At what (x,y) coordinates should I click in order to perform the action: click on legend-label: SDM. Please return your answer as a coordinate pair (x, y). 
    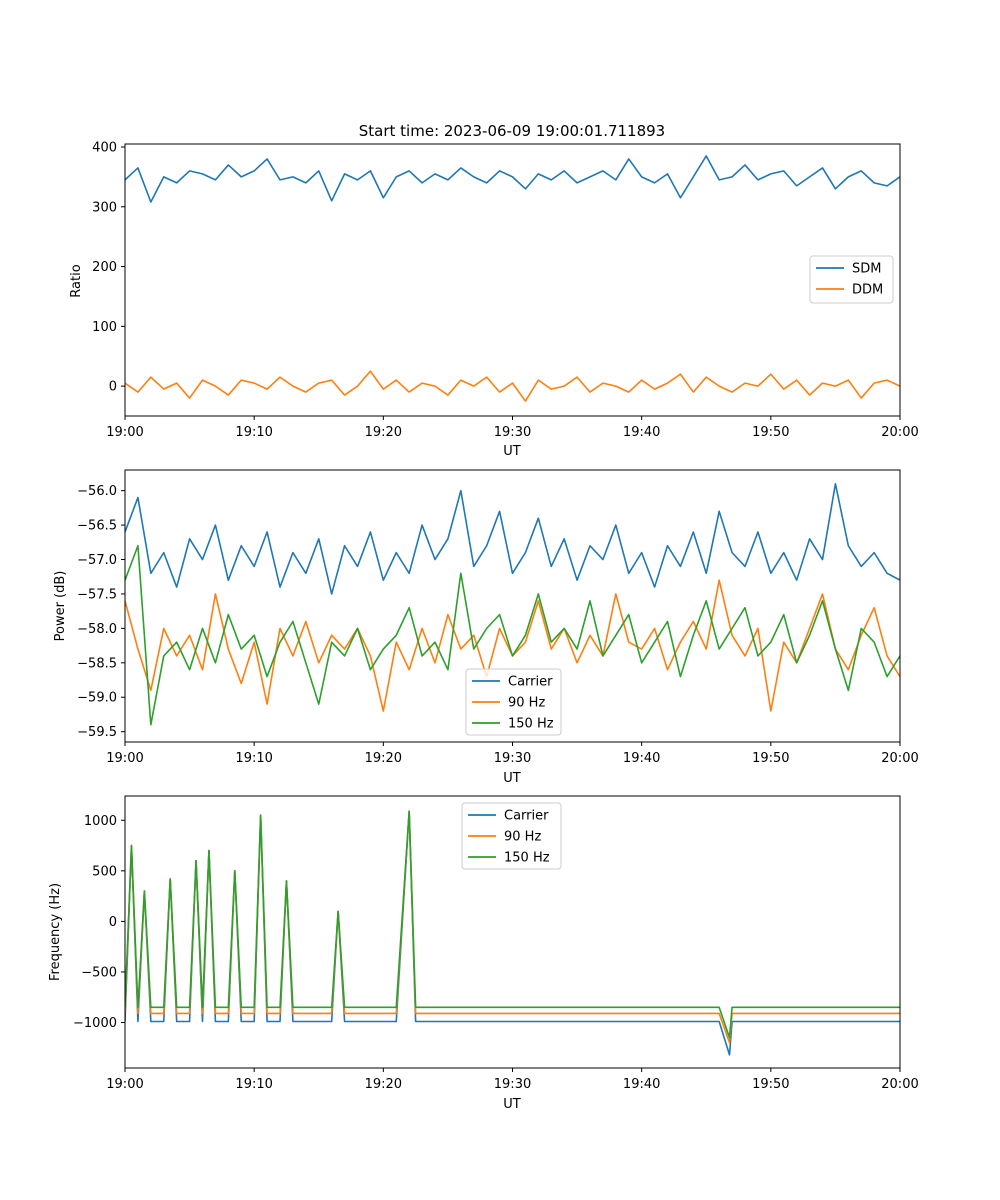
    Looking at the image, I should click on (866, 269).